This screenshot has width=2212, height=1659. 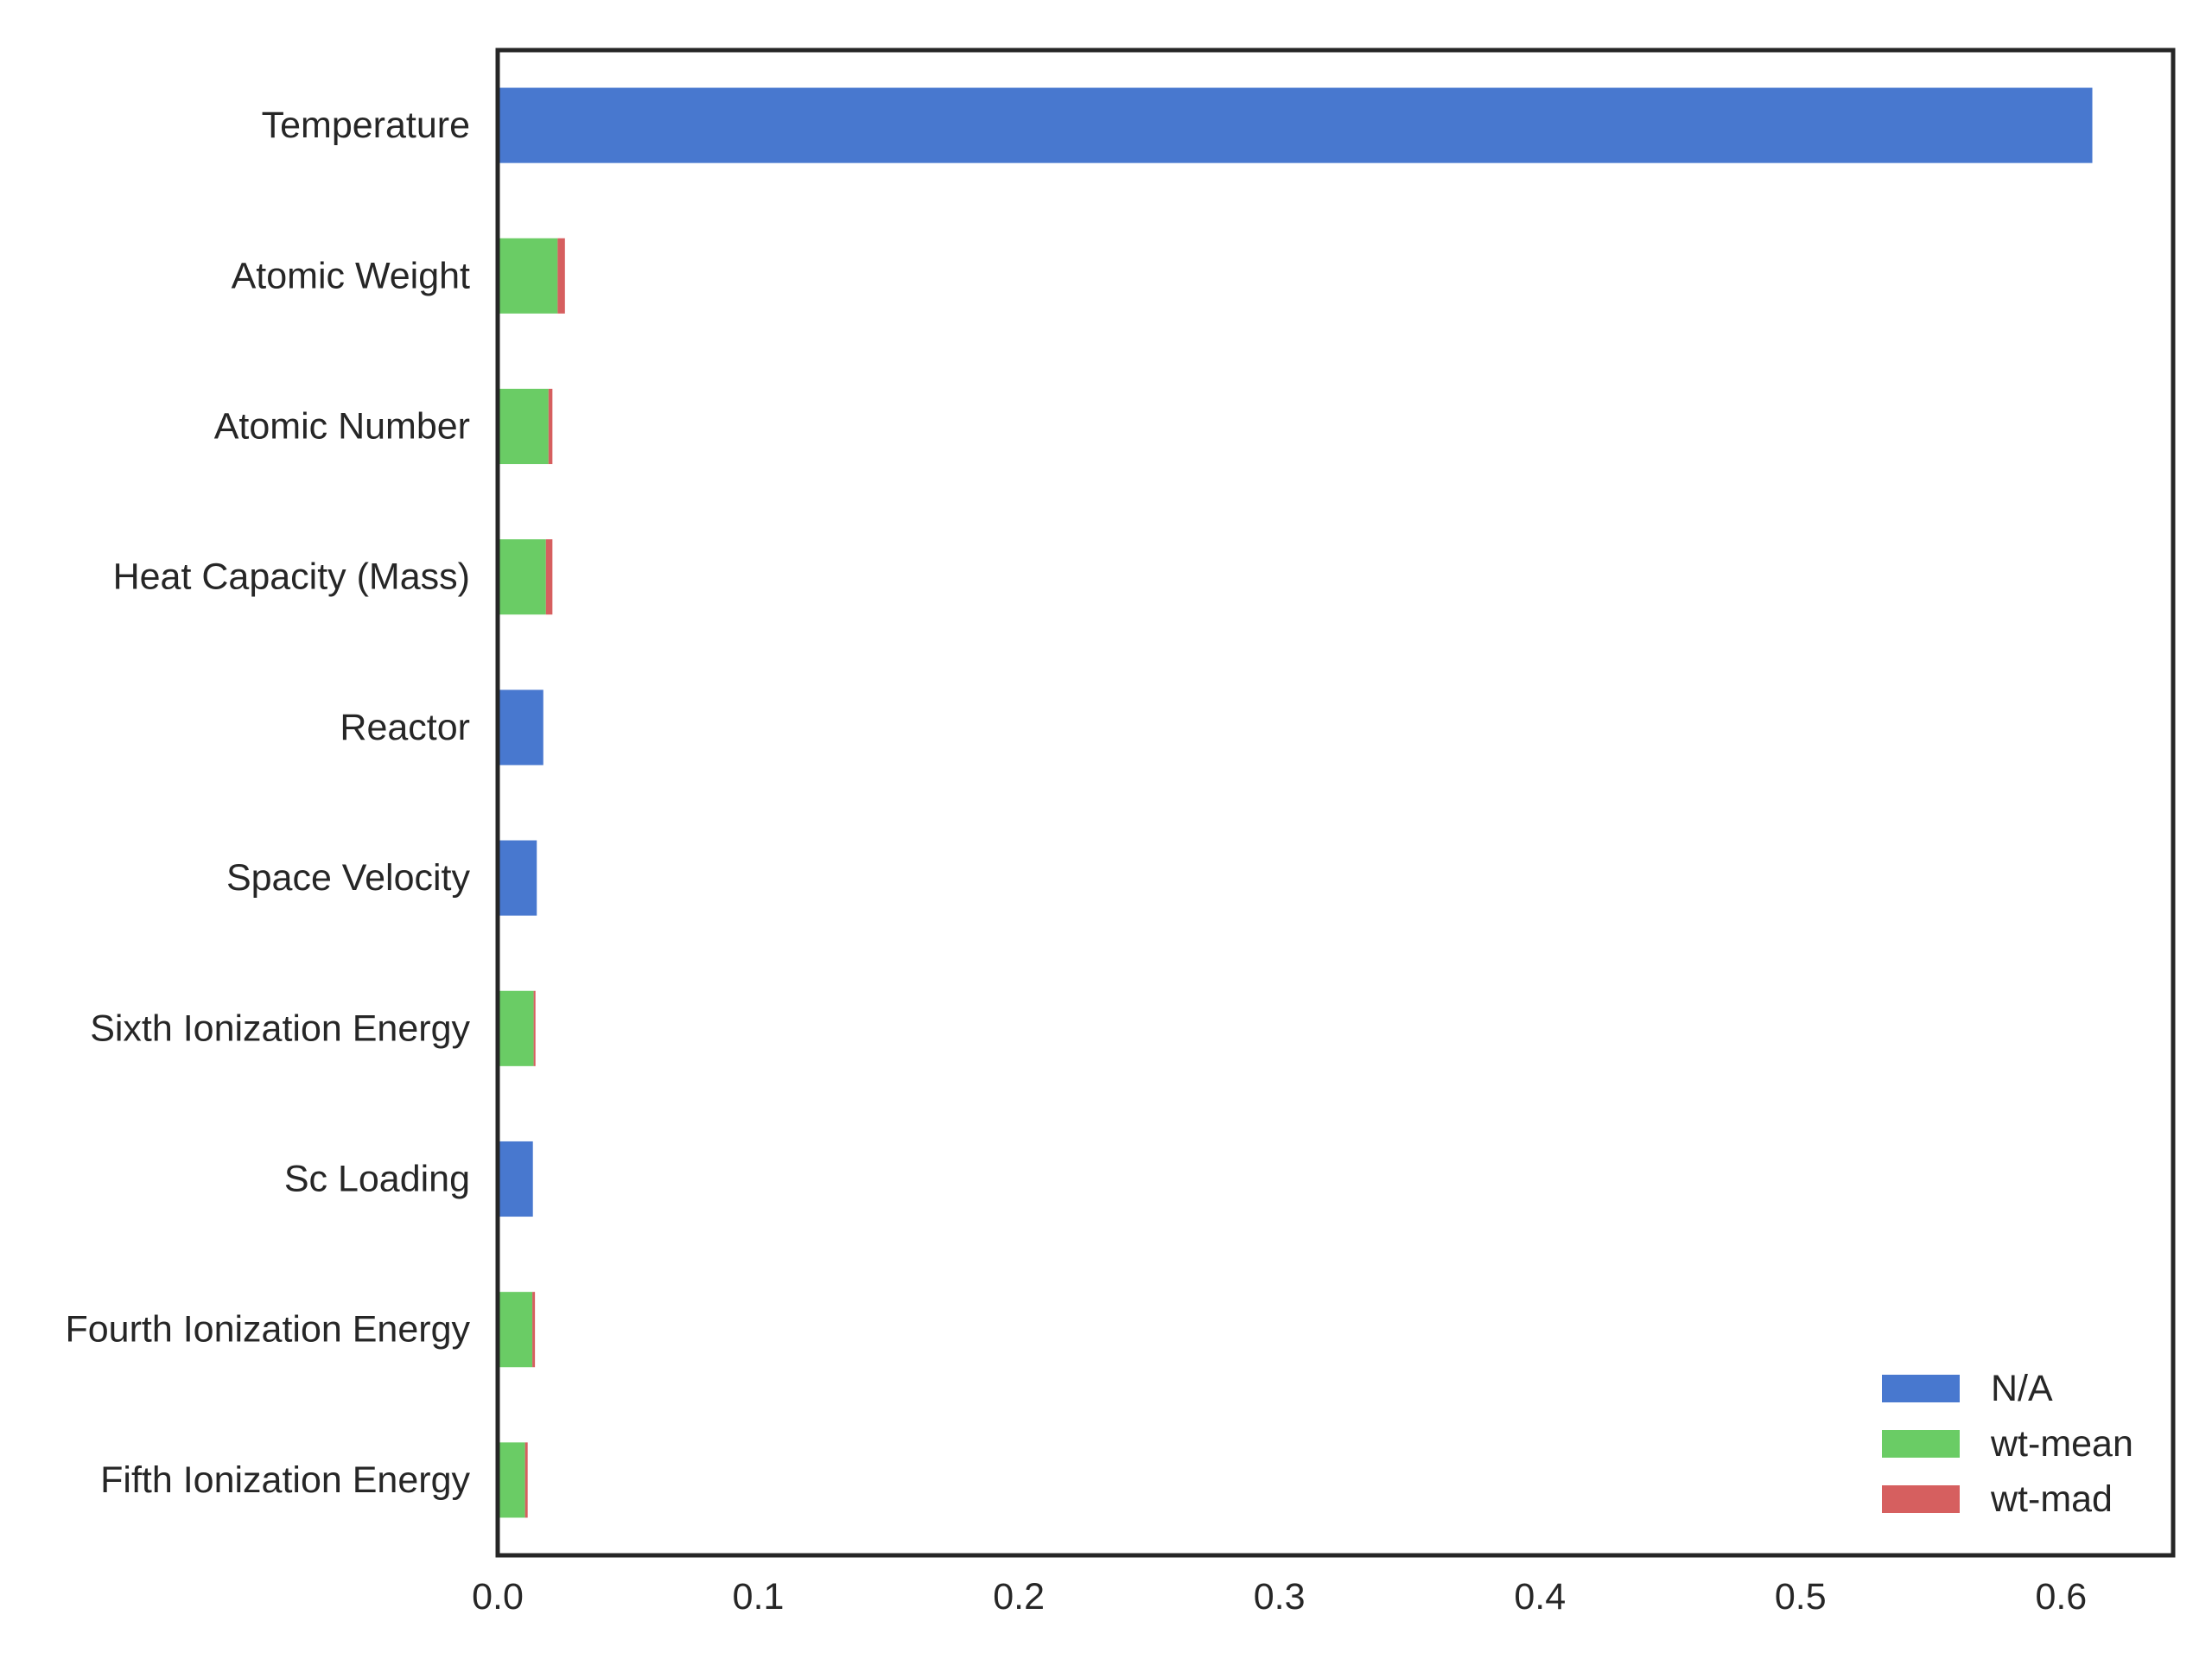 I want to click on category-label-fourth-ionization-energy: Fourth Ionization Energy, so click(x=268, y=1330).